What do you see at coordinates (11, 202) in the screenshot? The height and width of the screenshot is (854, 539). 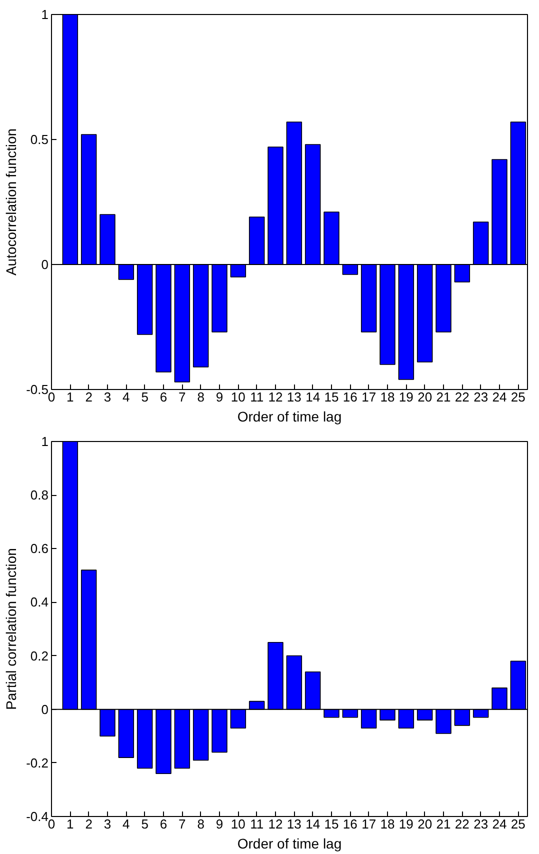 I see `y-axis-title: Autocorrelation function` at bounding box center [11, 202].